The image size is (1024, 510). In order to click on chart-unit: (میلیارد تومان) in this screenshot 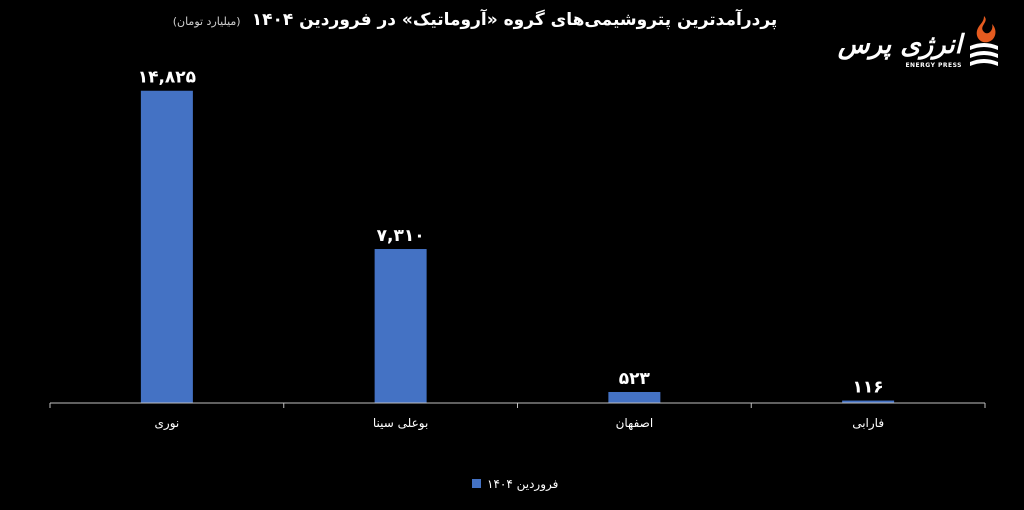, I will do `click(206, 21)`.